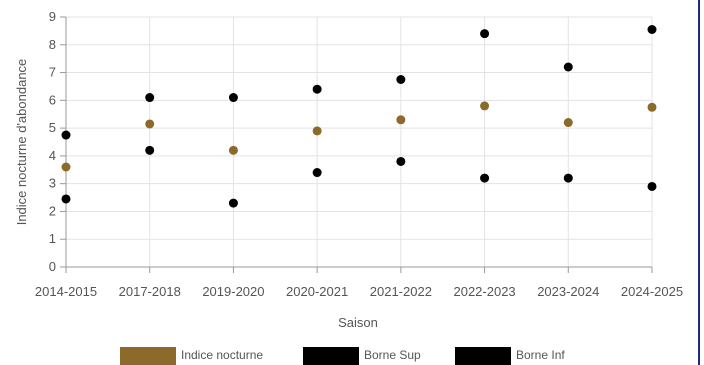 The image size is (704, 365). Describe the element at coordinates (331, 356) in the screenshot. I see `legend-swatch-borne-sup` at that location.